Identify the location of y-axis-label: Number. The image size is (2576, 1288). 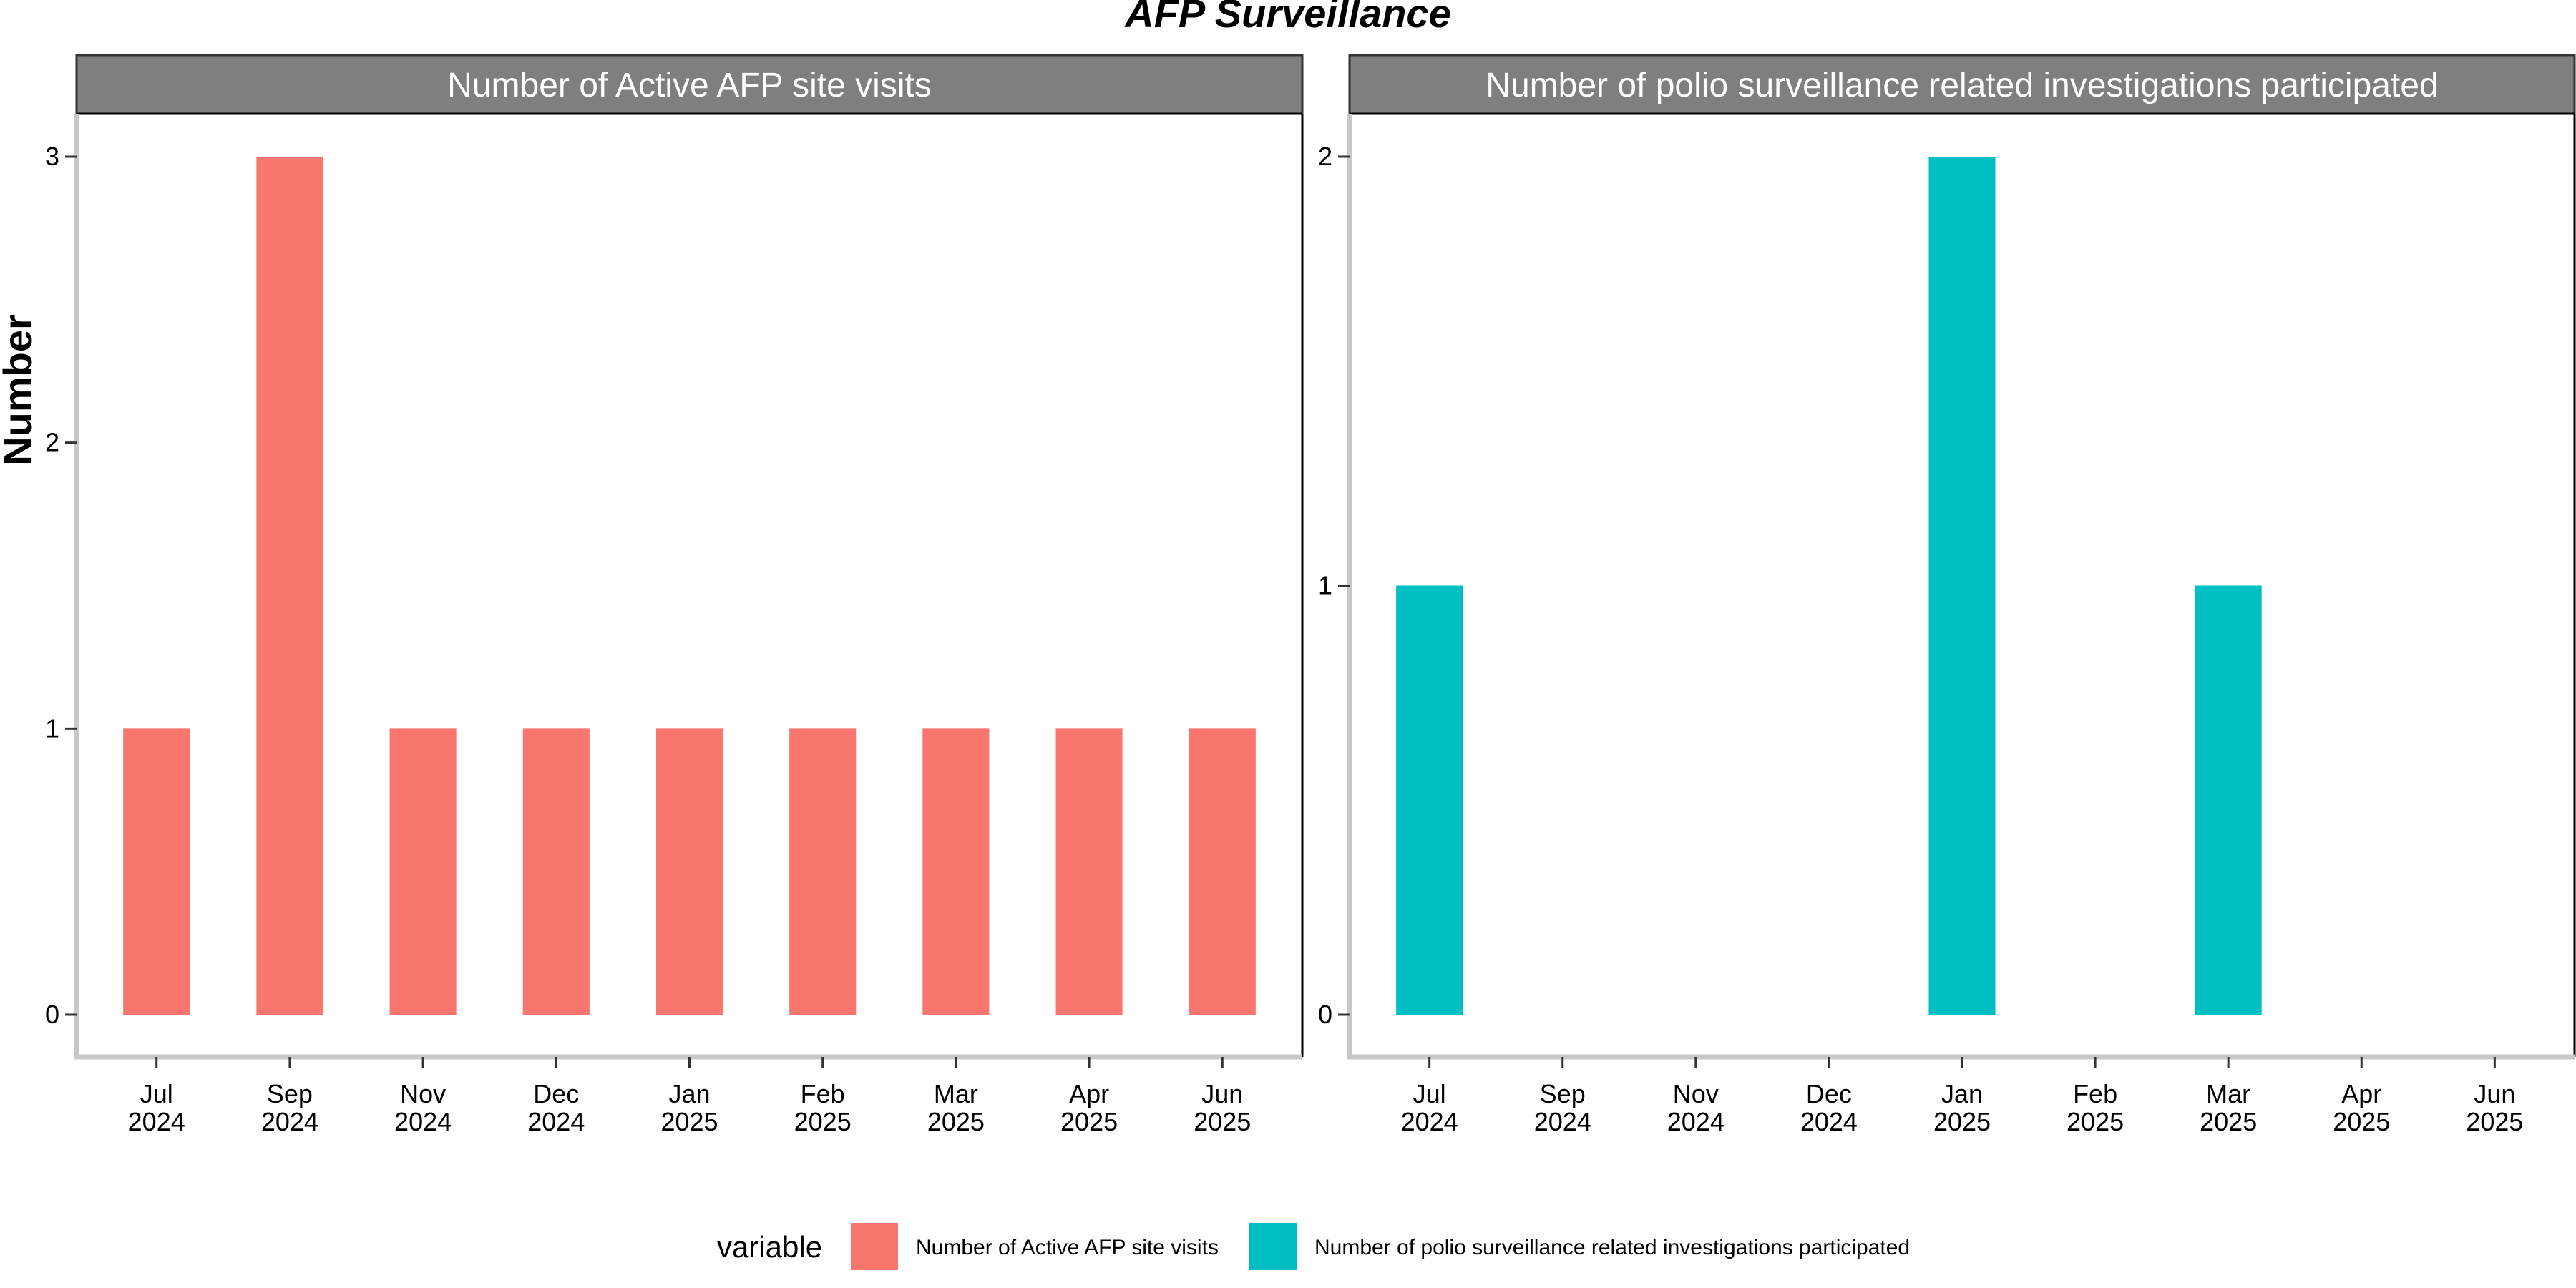
(20, 390).